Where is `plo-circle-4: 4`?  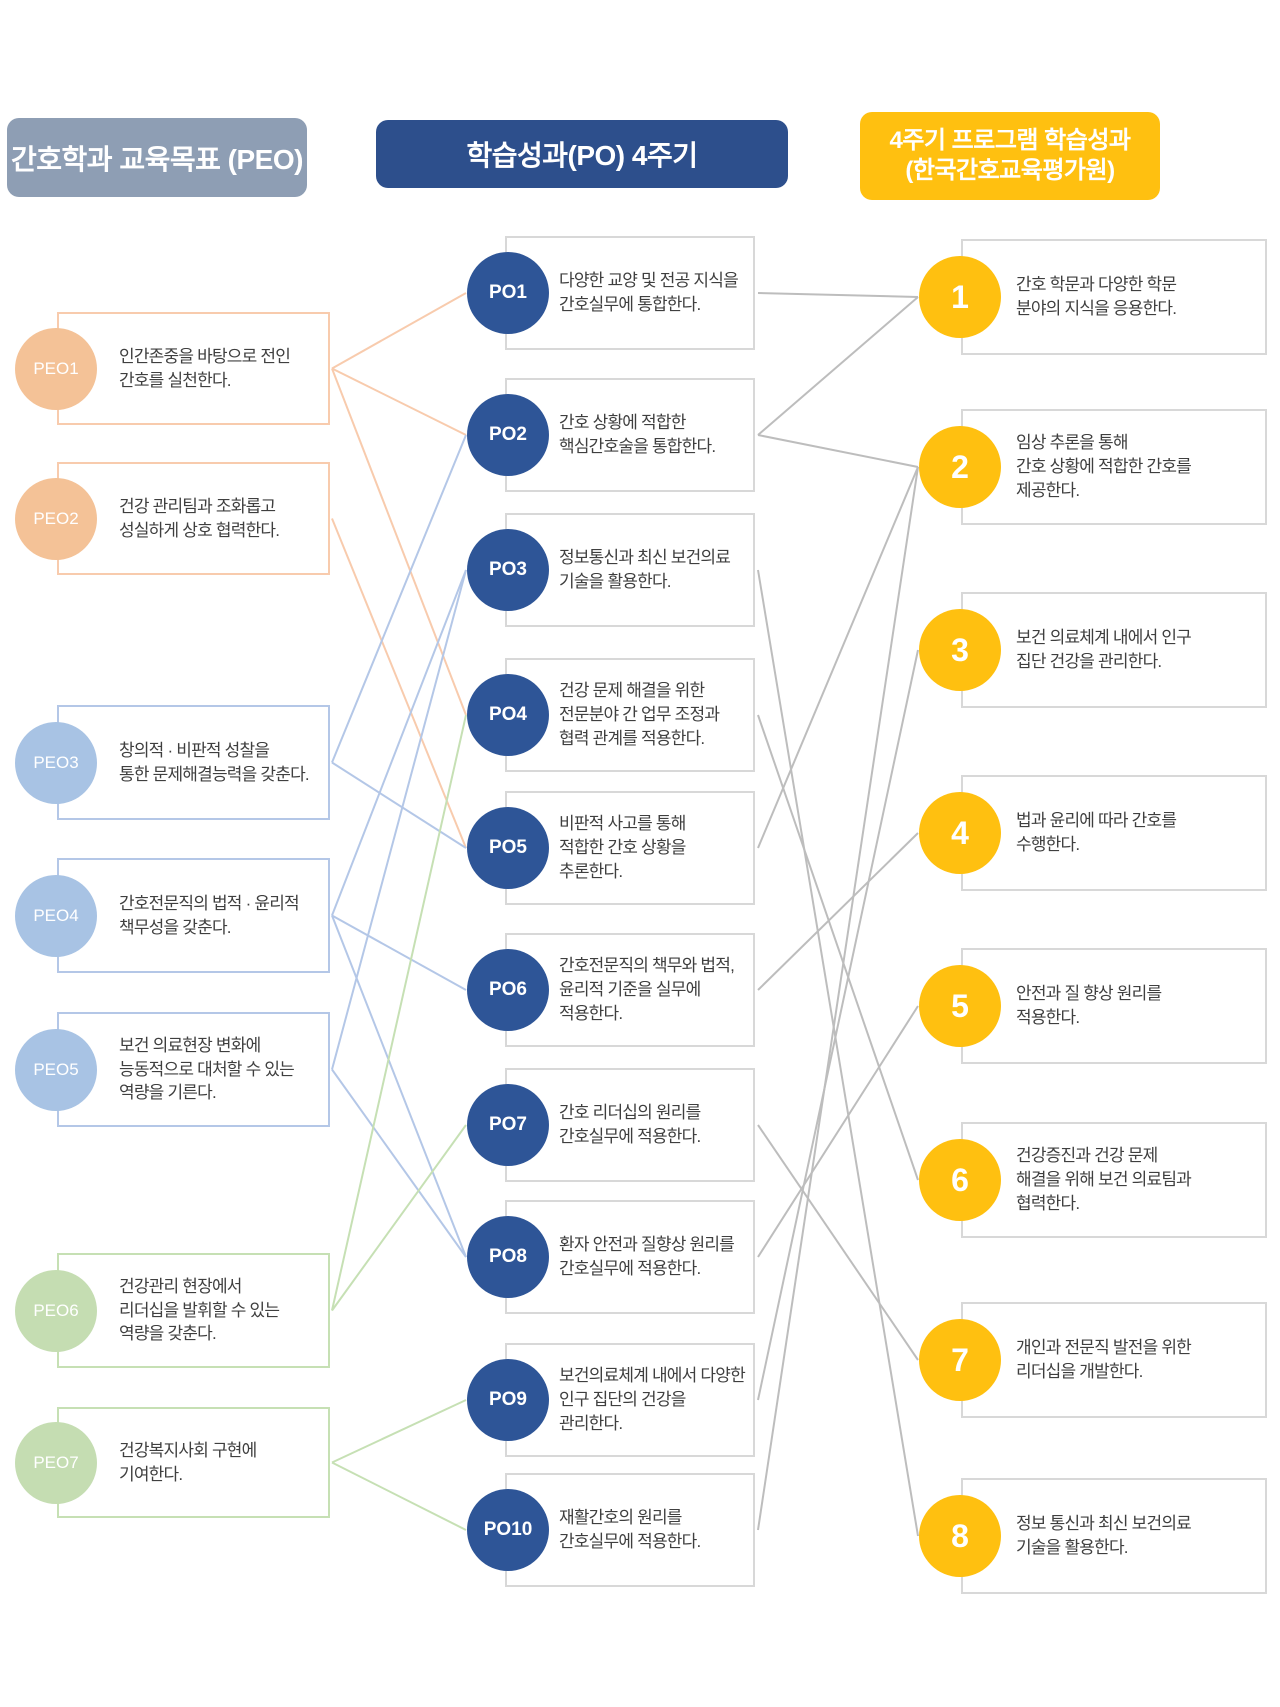
plo-circle-4: 4 is located at coordinates (960, 833).